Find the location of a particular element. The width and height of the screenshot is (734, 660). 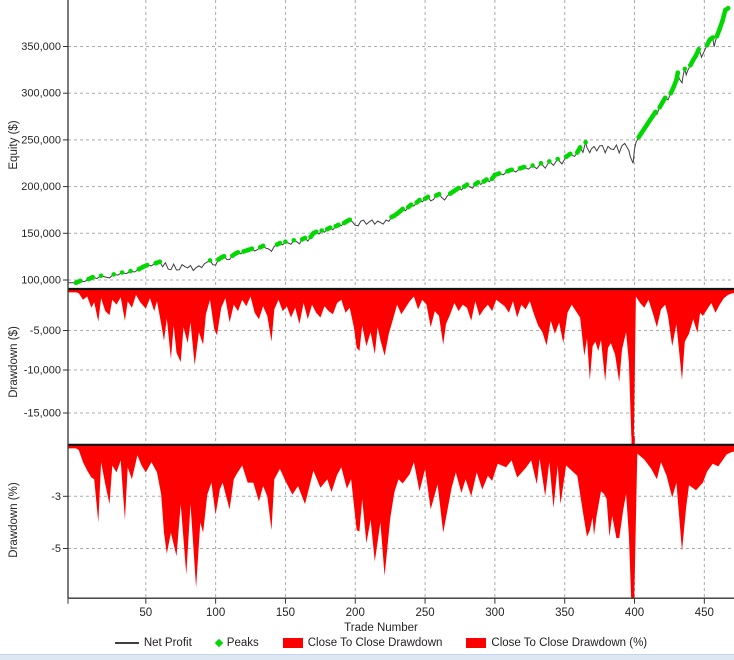

peaks-dot-swatch is located at coordinates (219, 643).